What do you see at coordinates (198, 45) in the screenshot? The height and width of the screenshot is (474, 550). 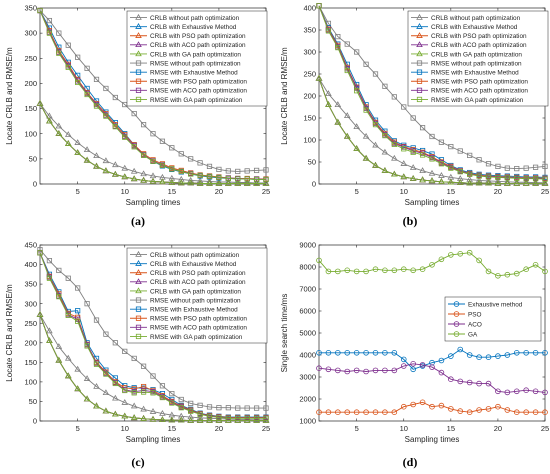 I see `legend-label: CRLB with ACO path optimization` at bounding box center [198, 45].